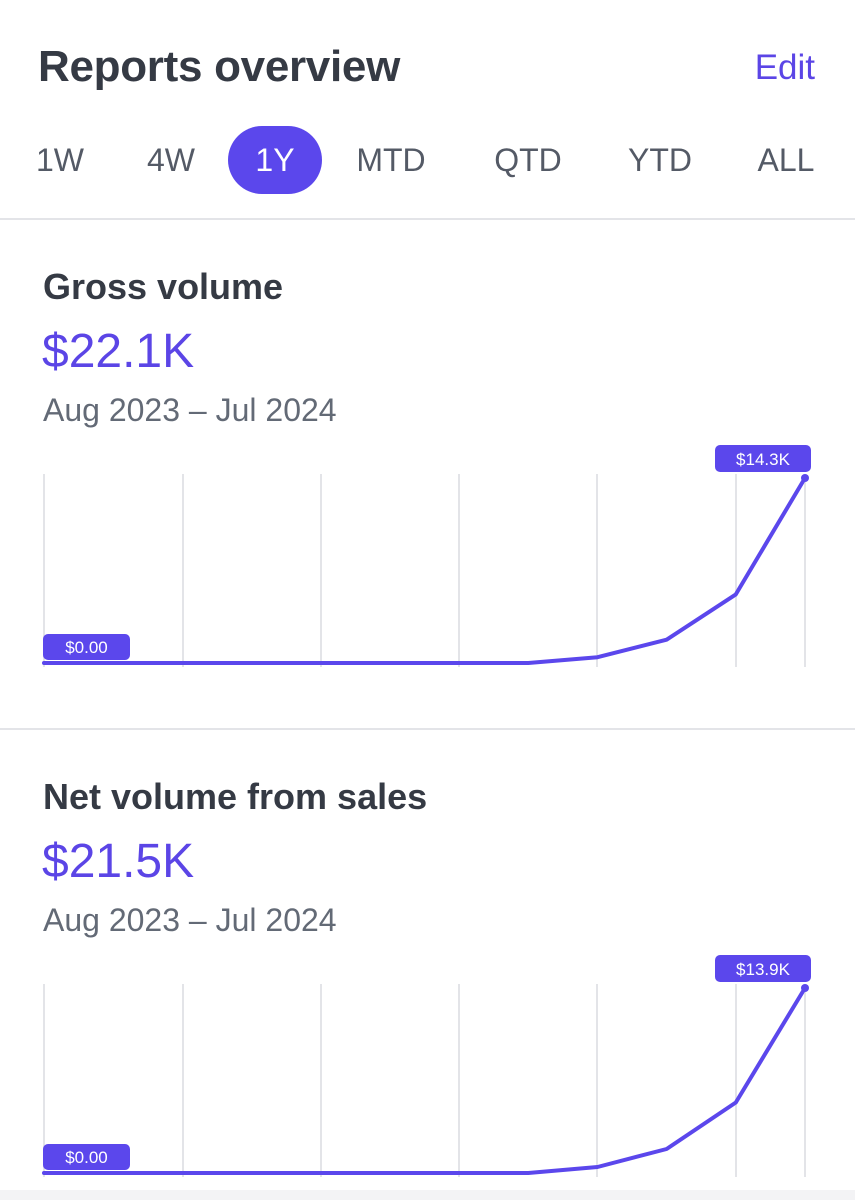 Image resolution: width=855 pixels, height=1200 pixels. What do you see at coordinates (118, 861) in the screenshot?
I see `card-value: $21.5K` at bounding box center [118, 861].